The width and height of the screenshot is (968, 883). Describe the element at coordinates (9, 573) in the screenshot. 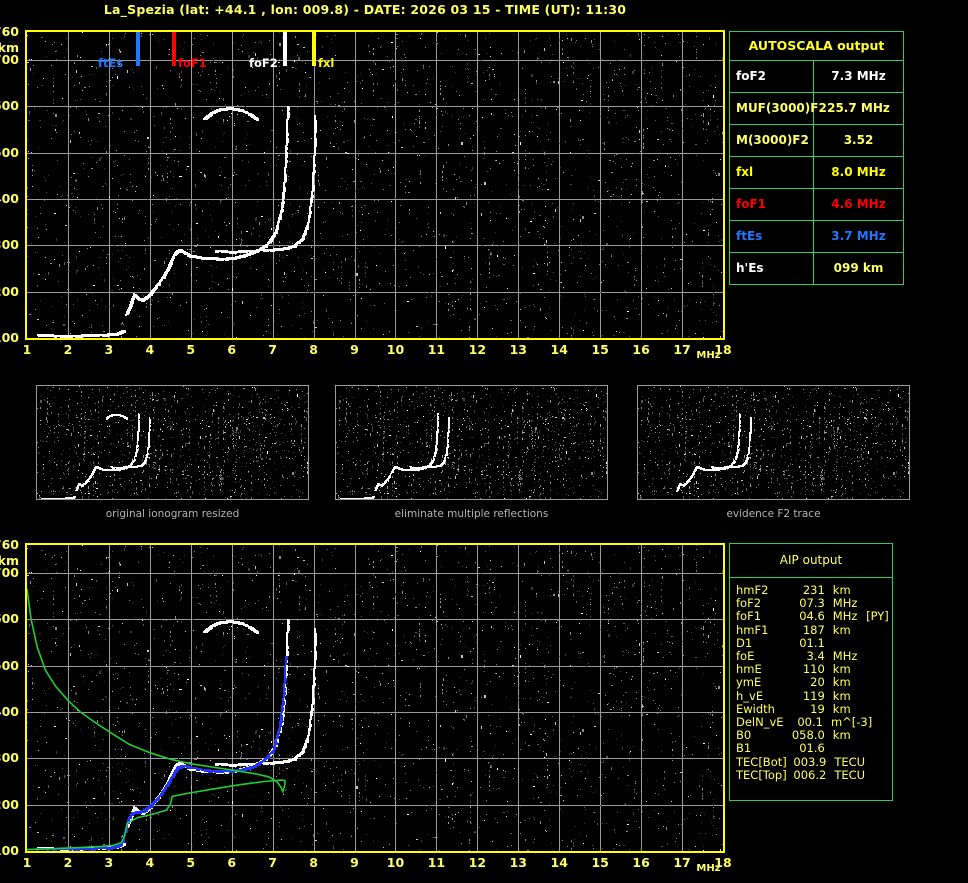

I see `y-tick-700: 700` at that location.